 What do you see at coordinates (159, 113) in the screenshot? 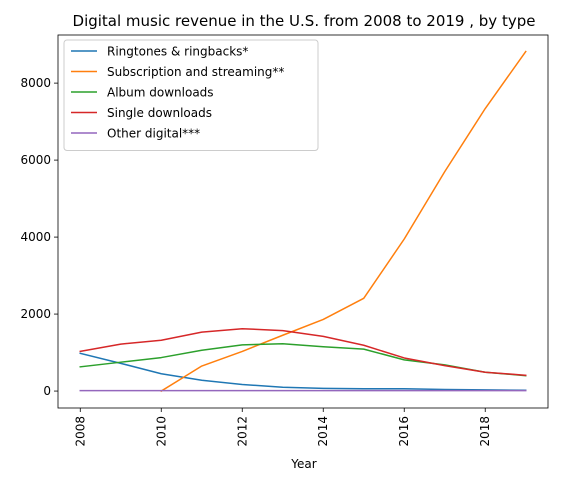
I see `legend-label: Single downloads` at bounding box center [159, 113].